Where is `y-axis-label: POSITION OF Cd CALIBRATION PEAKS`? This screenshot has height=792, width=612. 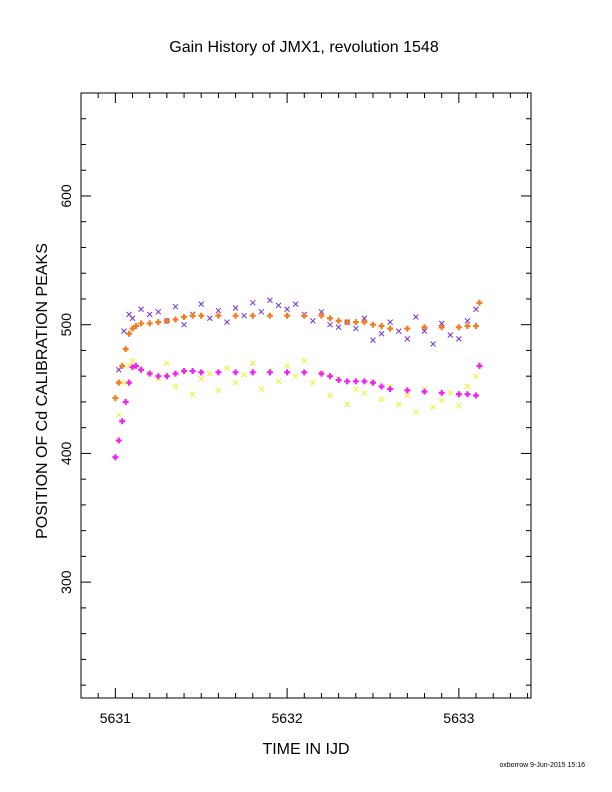
y-axis-label: POSITION OF Cd CALIBRATION PEAKS is located at coordinates (42, 391).